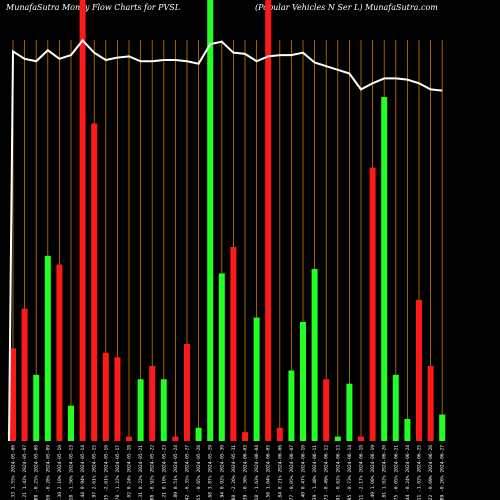 This screenshot has width=500, height=500. Describe the element at coordinates (106, 472) in the screenshot. I see `x-tick-label: 135.35 -2.61% 2024-05-16` at that location.